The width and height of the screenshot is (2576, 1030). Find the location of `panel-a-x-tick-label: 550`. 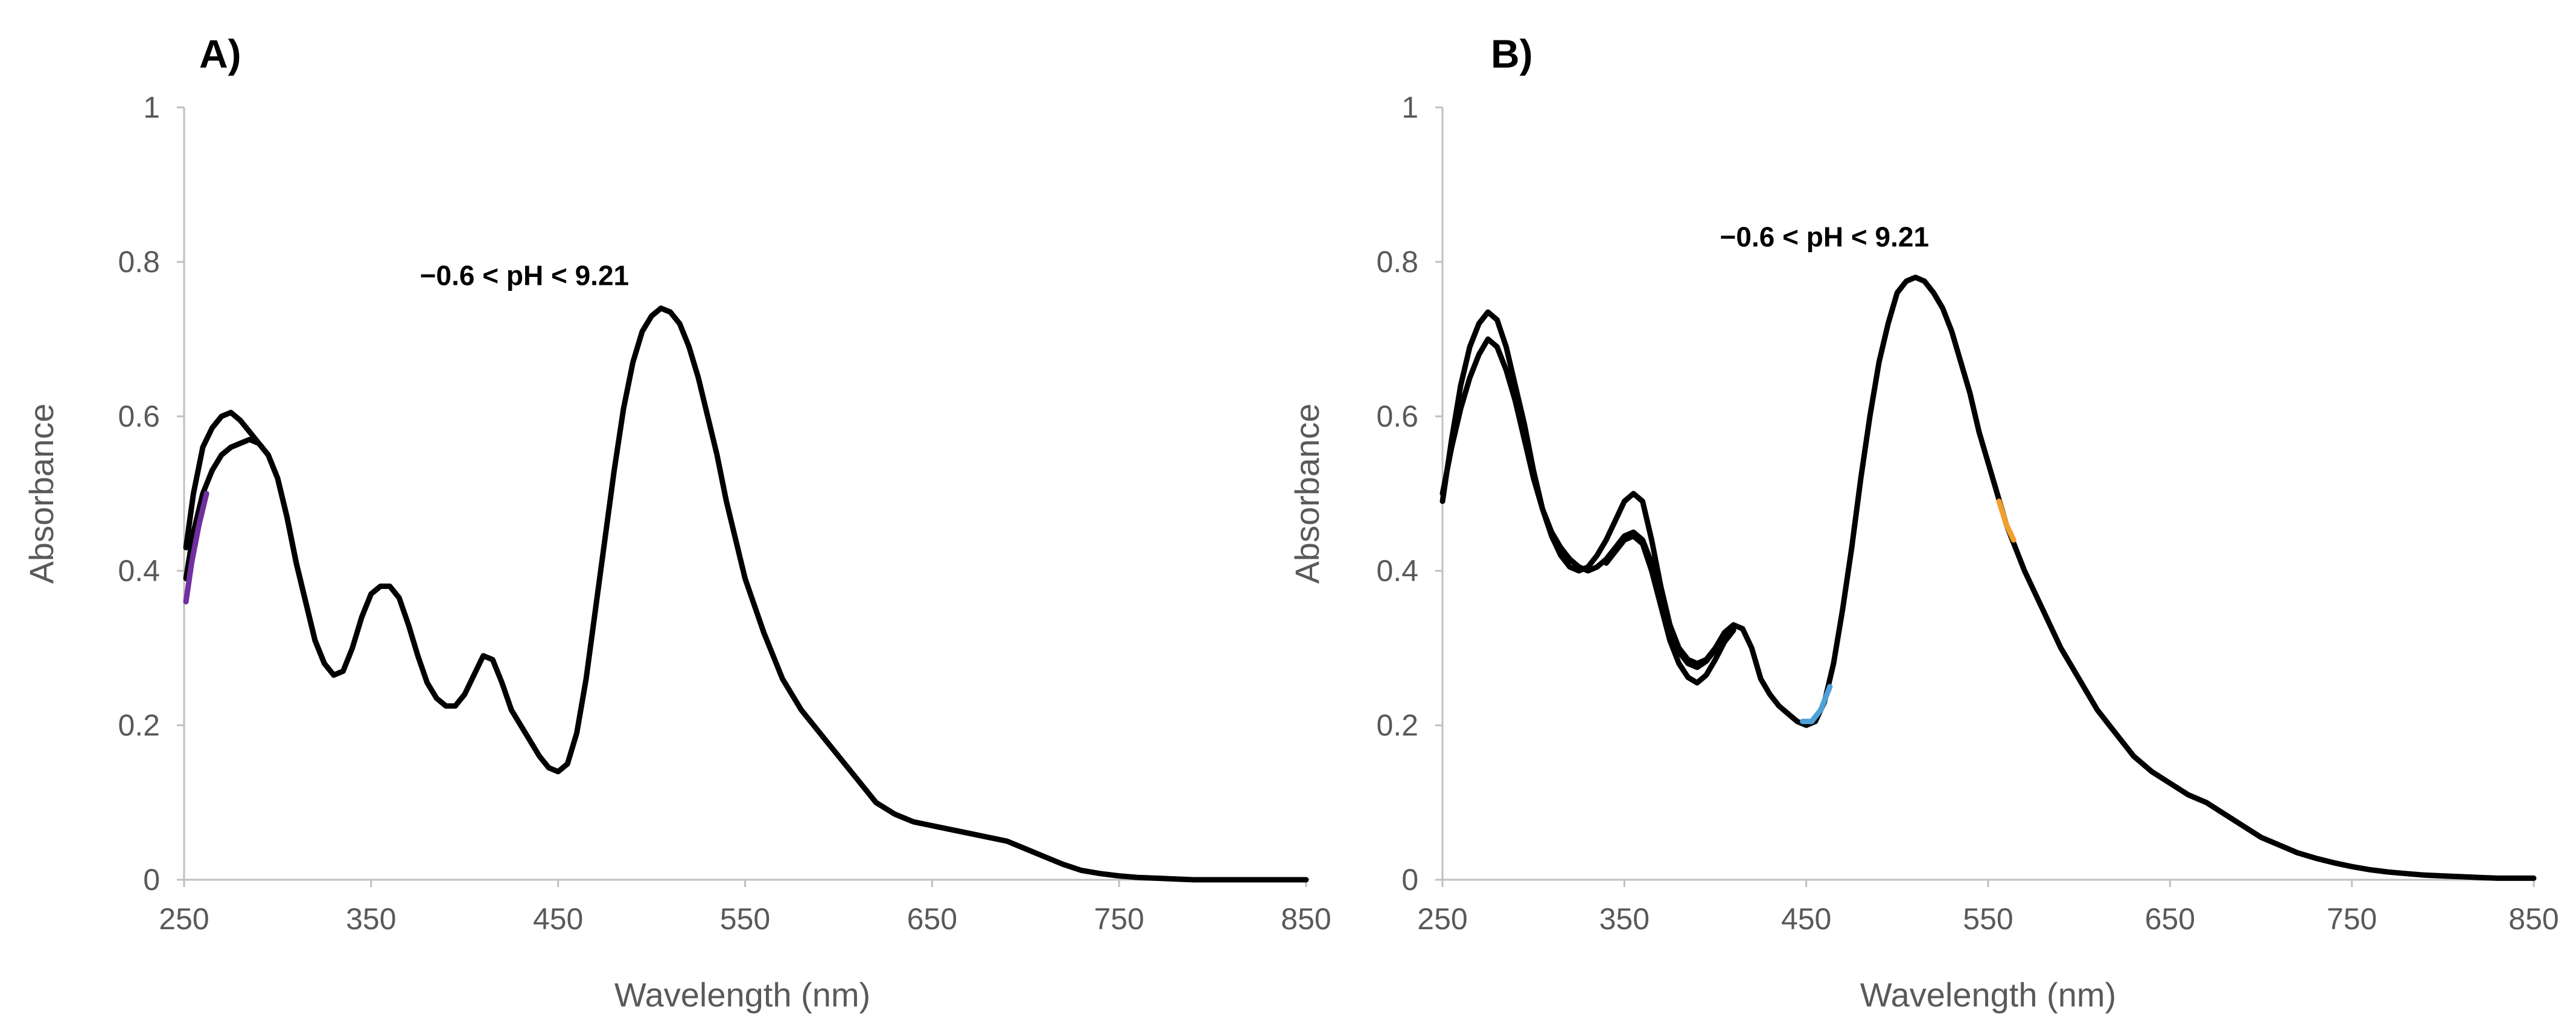

panel-a-x-tick-label: 550 is located at coordinates (745, 919).